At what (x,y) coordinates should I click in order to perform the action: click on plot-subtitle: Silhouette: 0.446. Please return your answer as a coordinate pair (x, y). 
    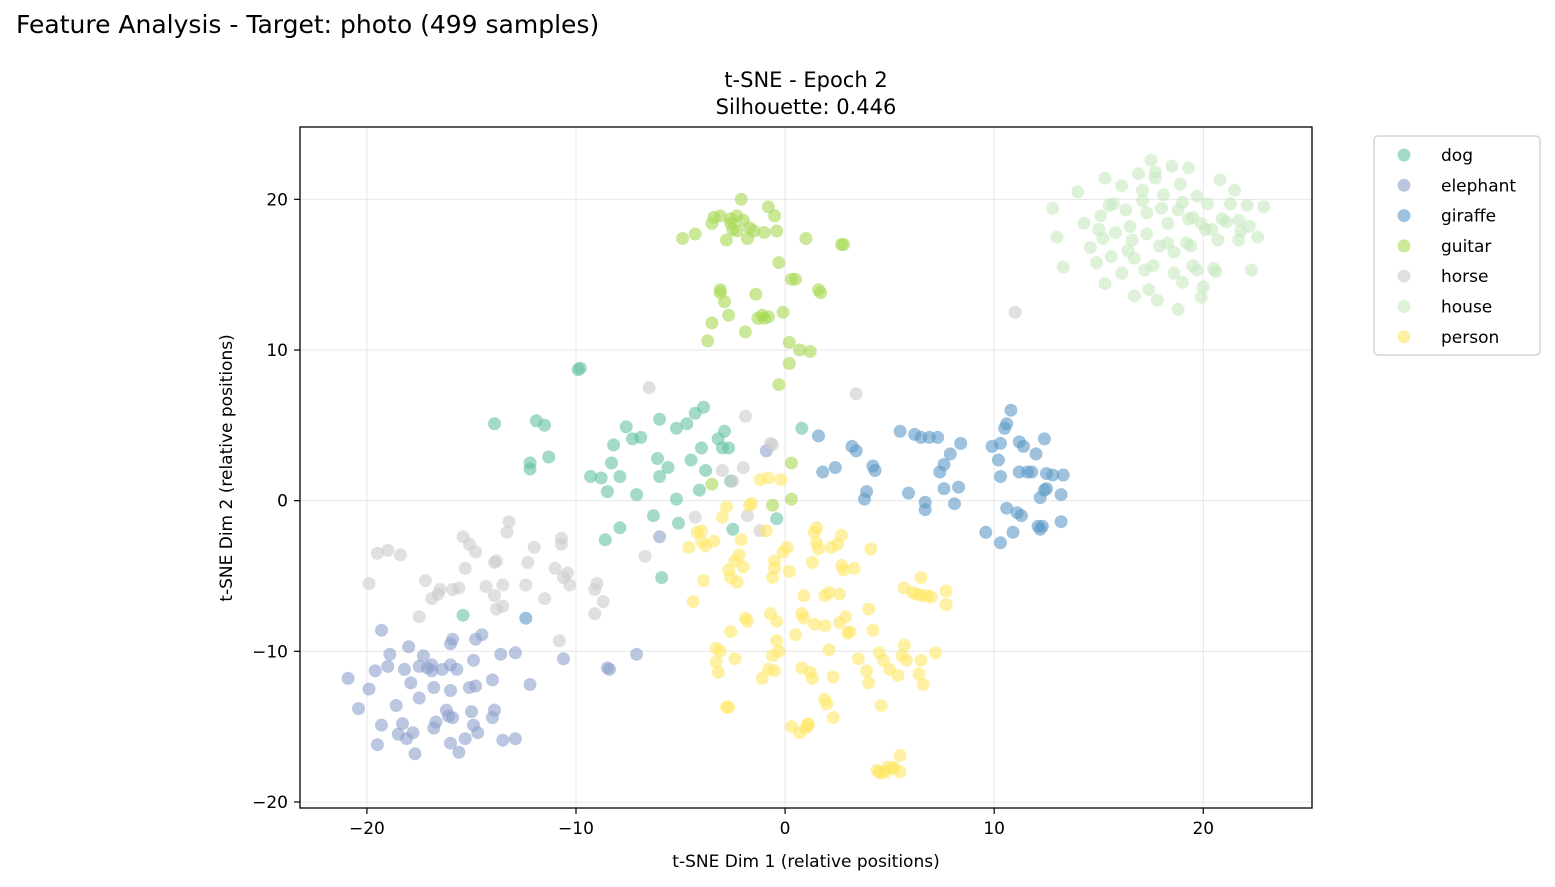
    Looking at the image, I should click on (806, 107).